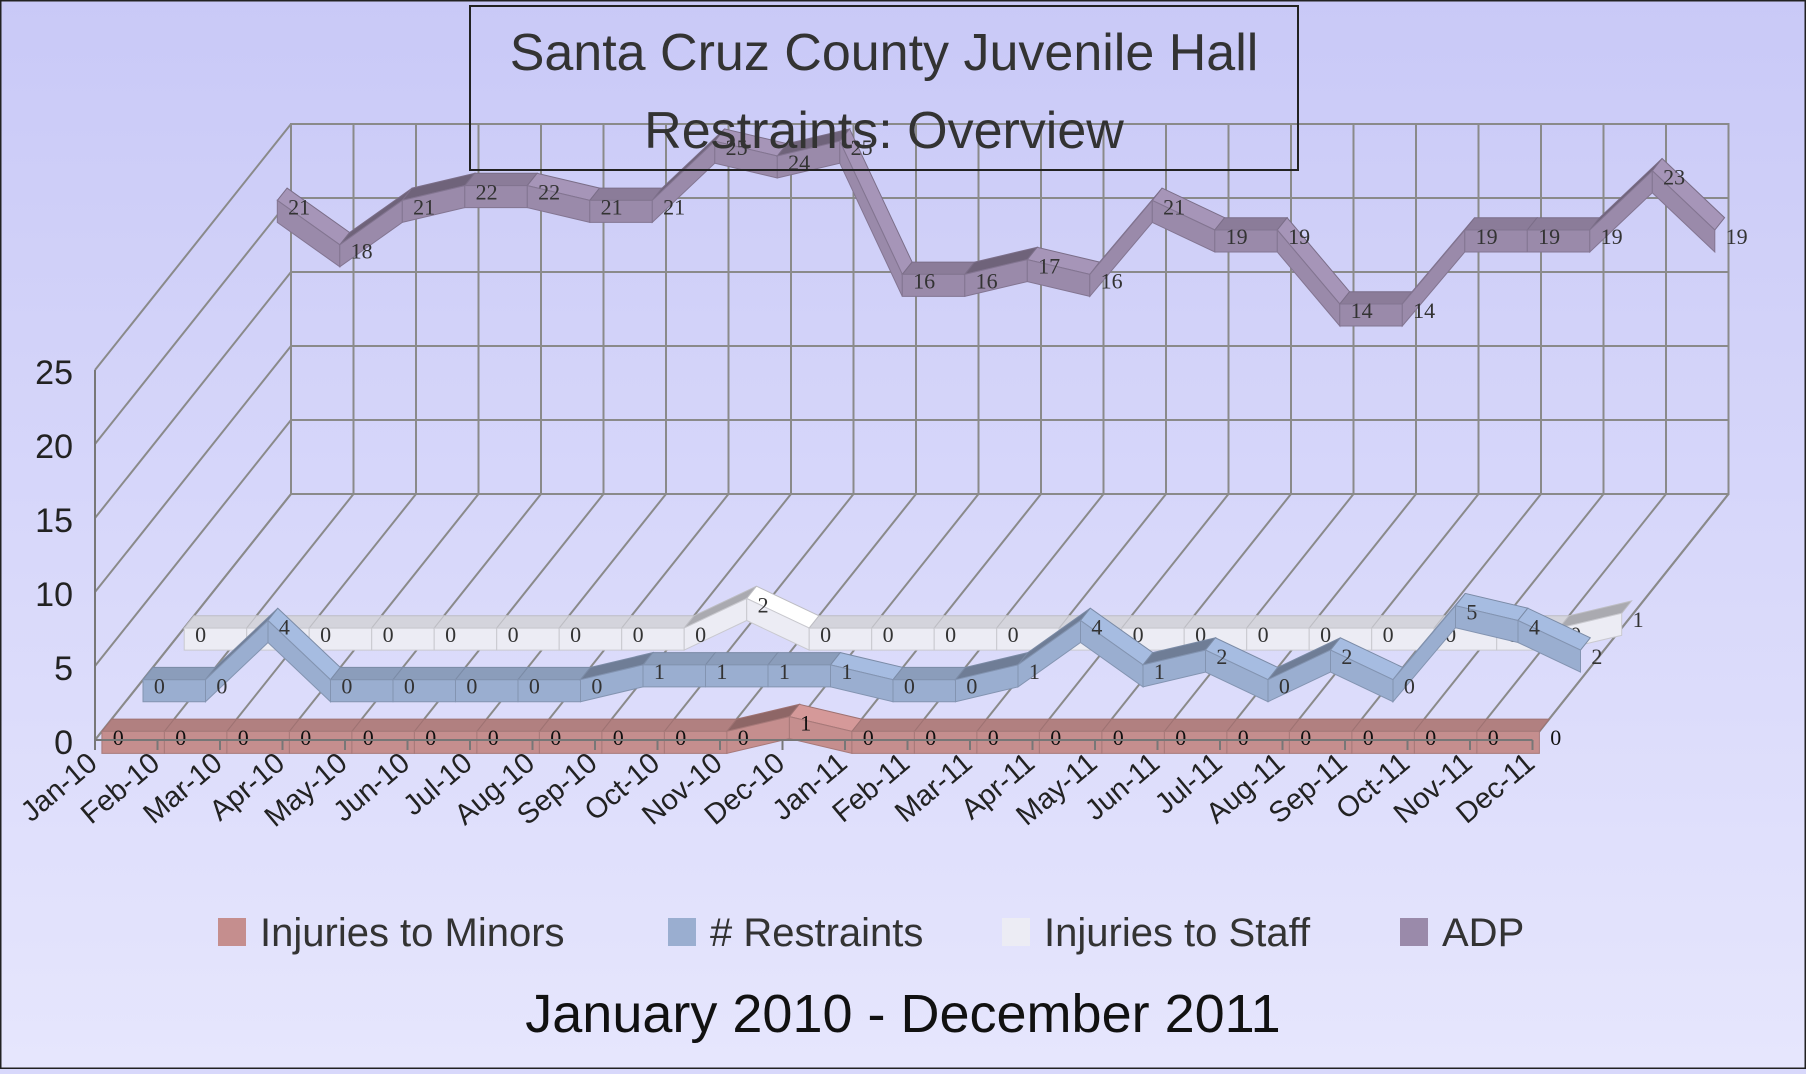 This screenshot has height=1074, width=1806. I want to click on series-1-data-label-4: 0, so click(409, 686).